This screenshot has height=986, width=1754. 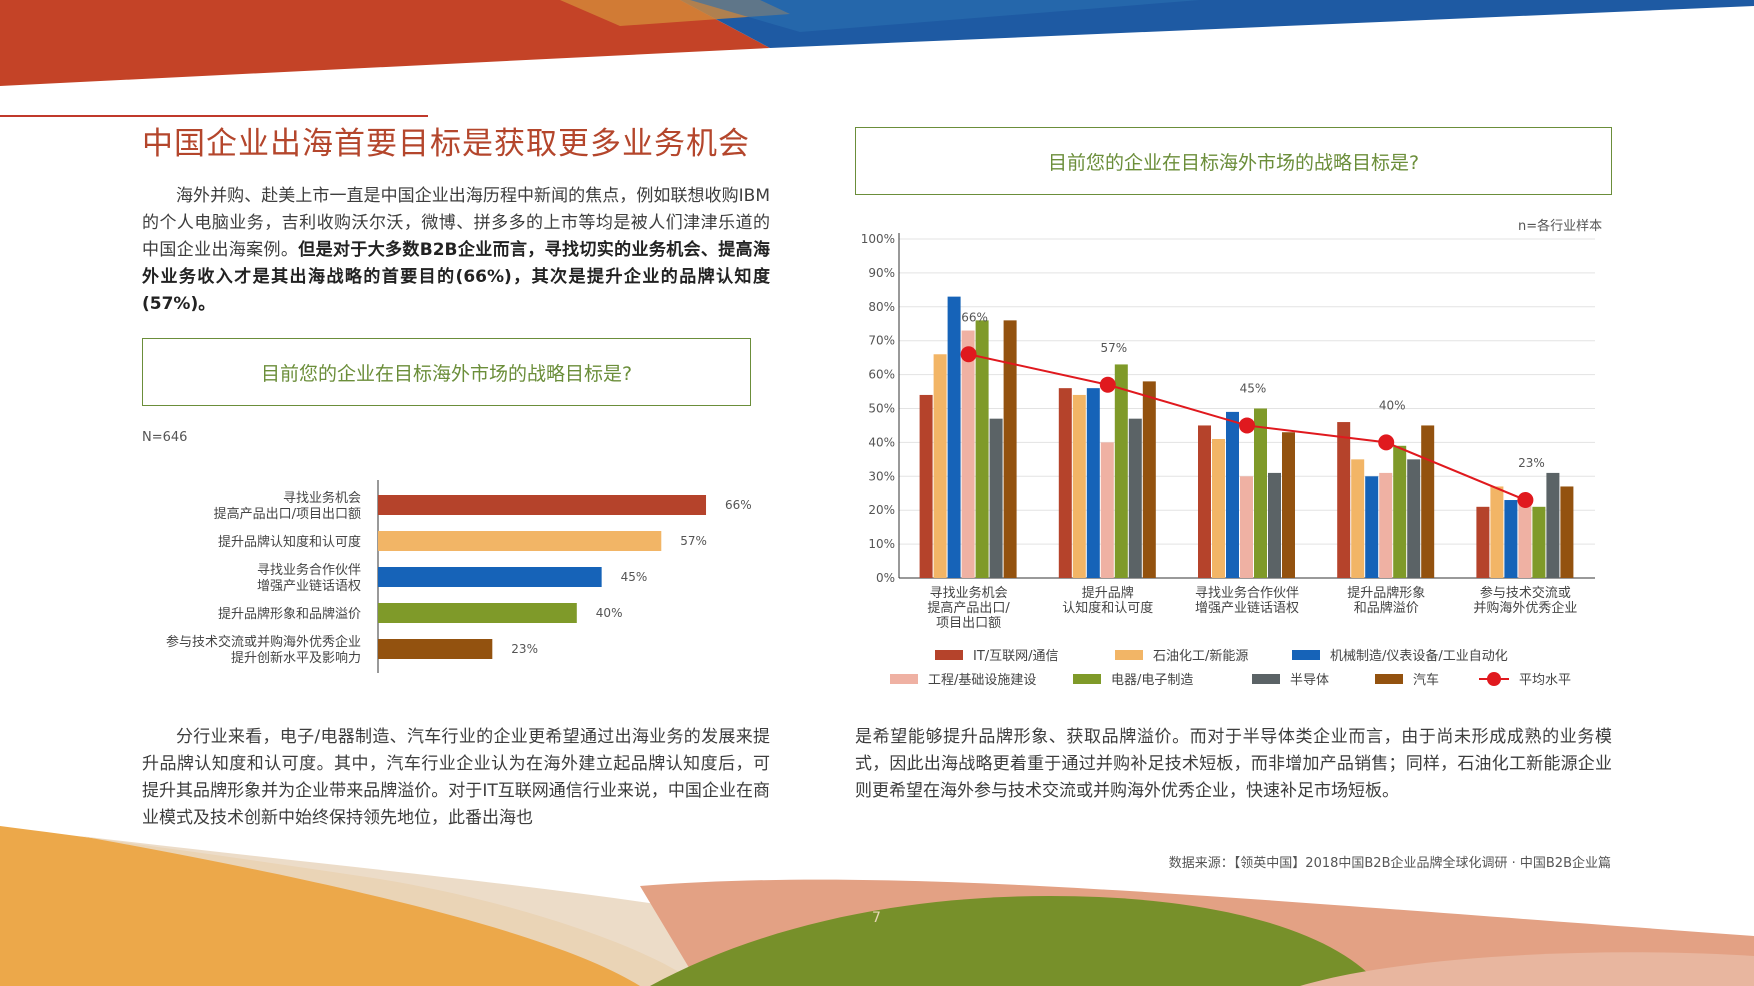 What do you see at coordinates (1426, 680) in the screenshot?
I see `legend-label: 汽车` at bounding box center [1426, 680].